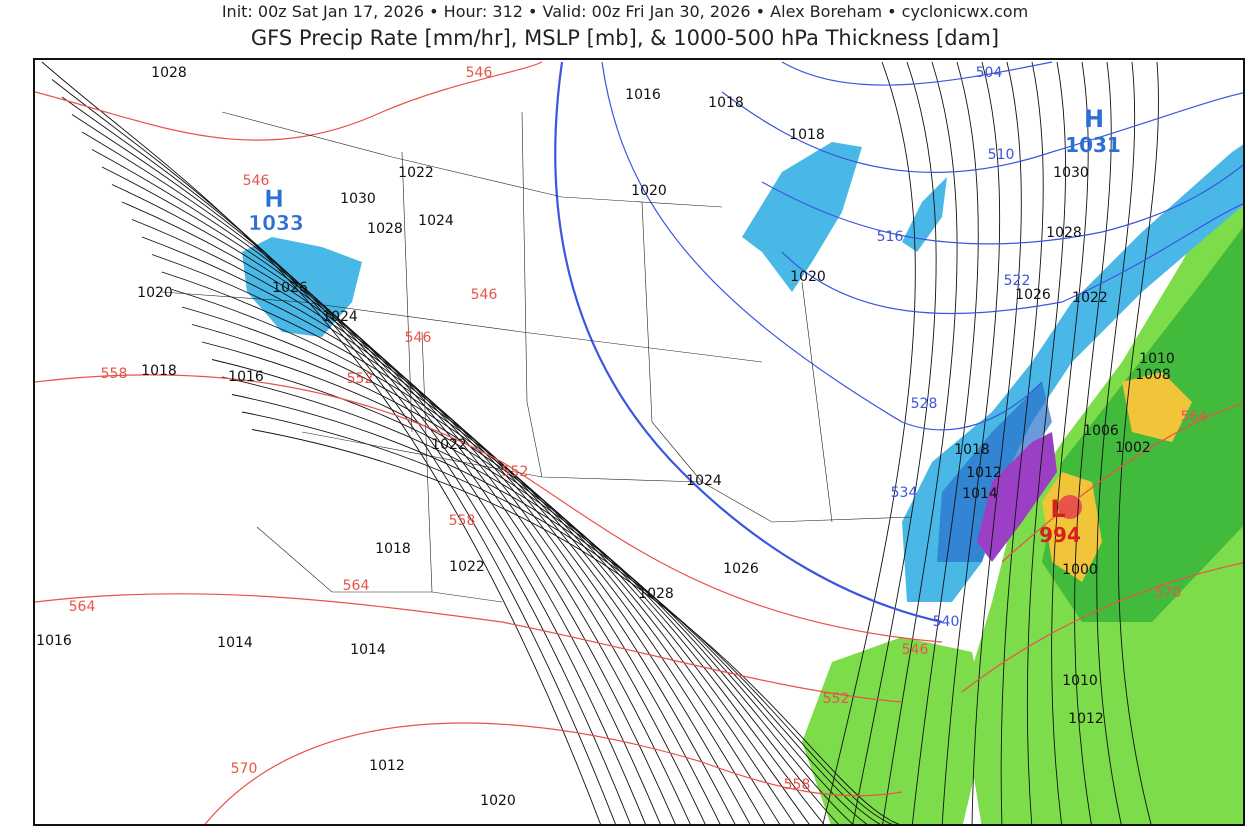  Describe the element at coordinates (1093, 145) in the screenshot. I see `svg-text: 1031` at that location.